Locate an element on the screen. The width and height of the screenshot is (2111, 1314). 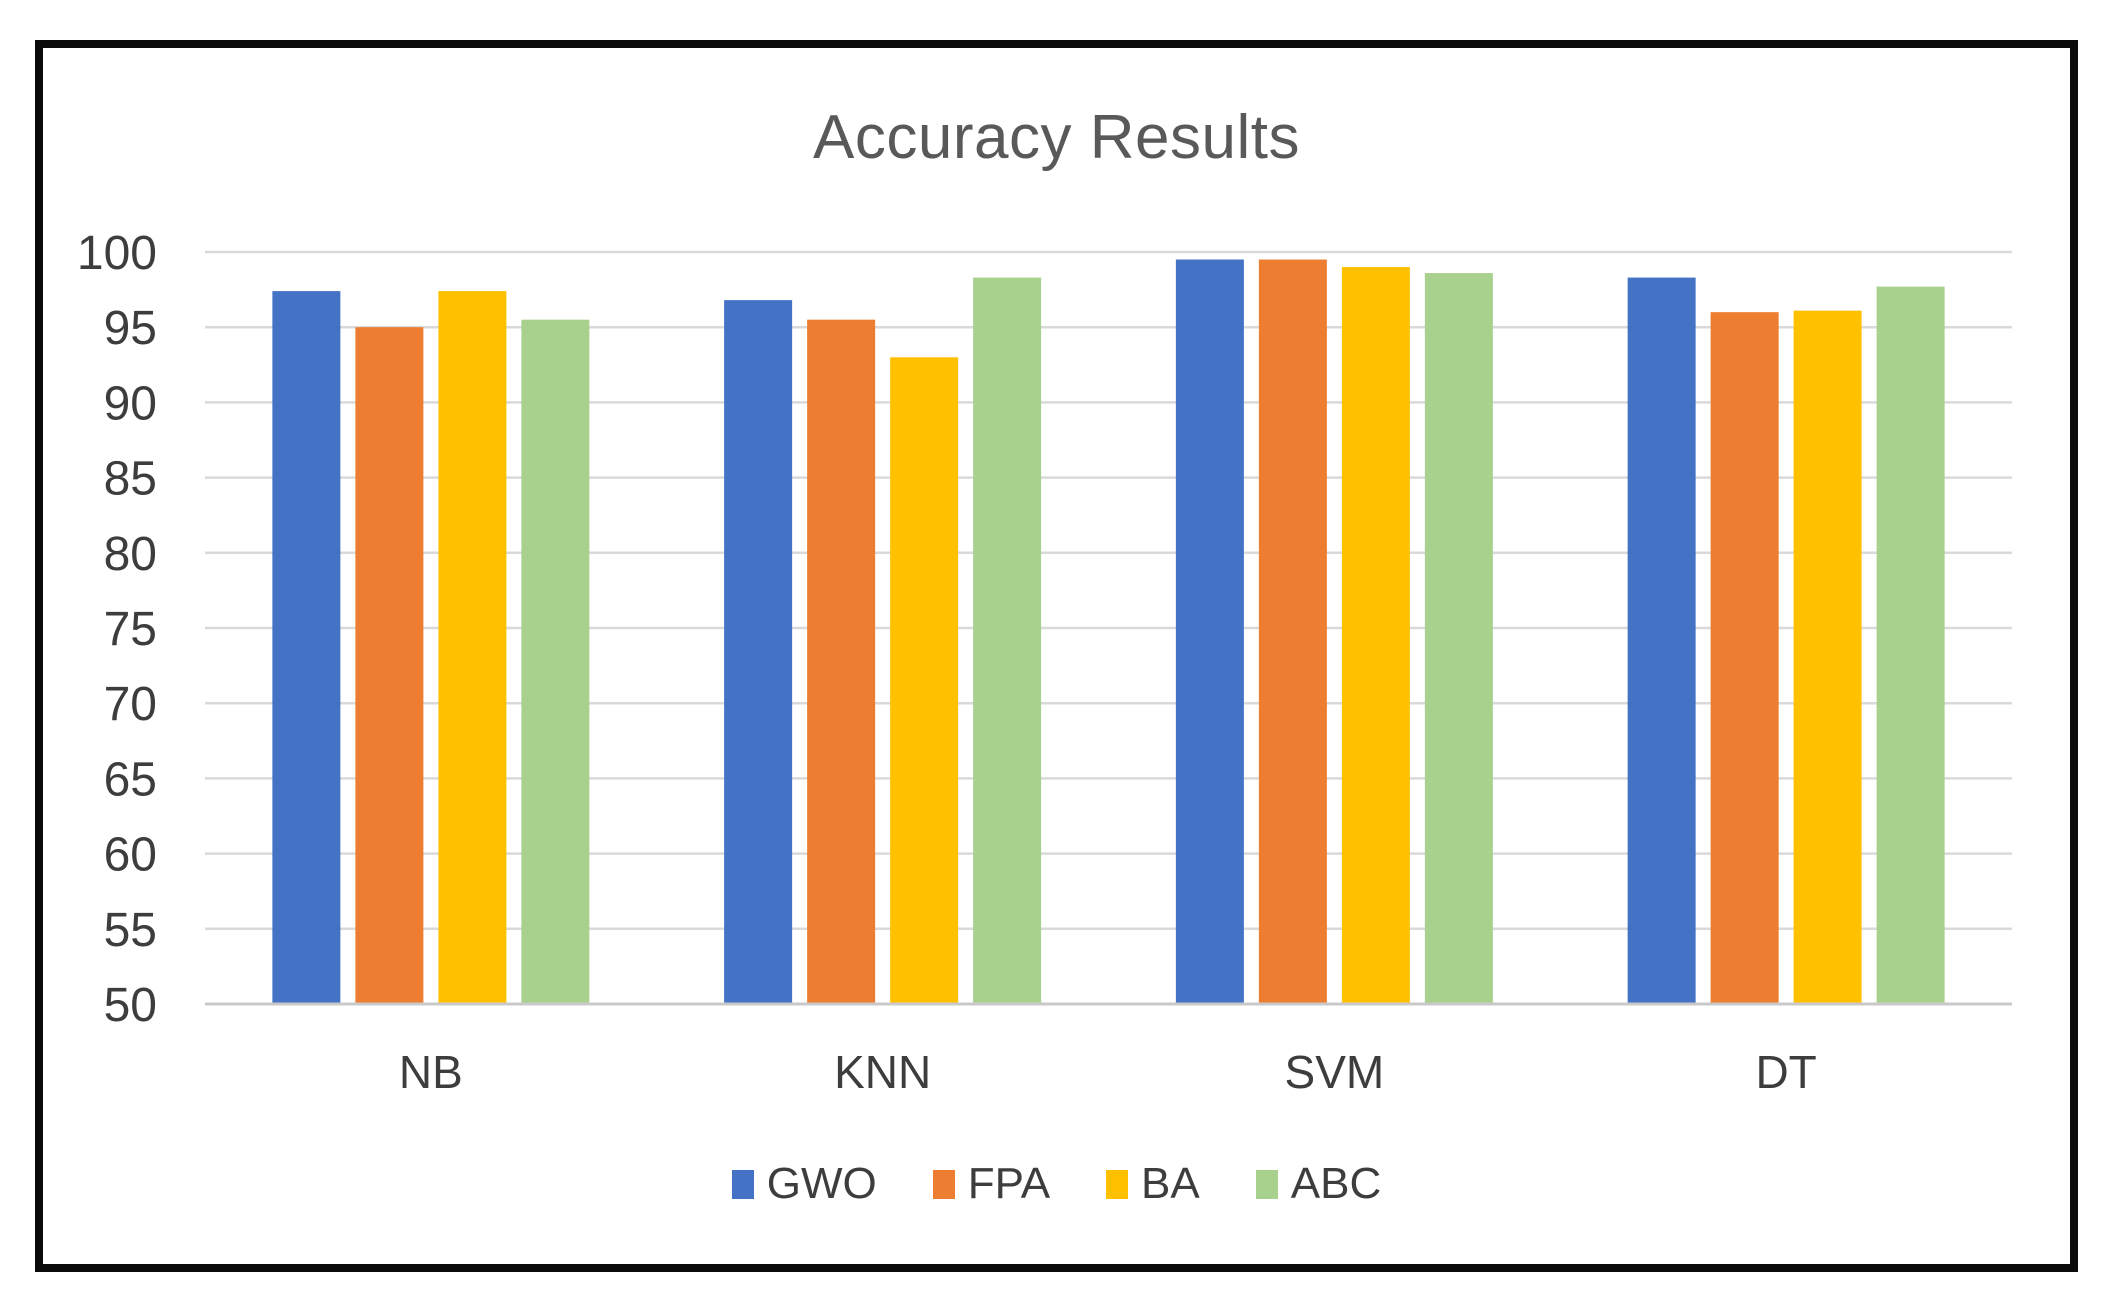
y-tick-label-80: 80 is located at coordinates (130, 554).